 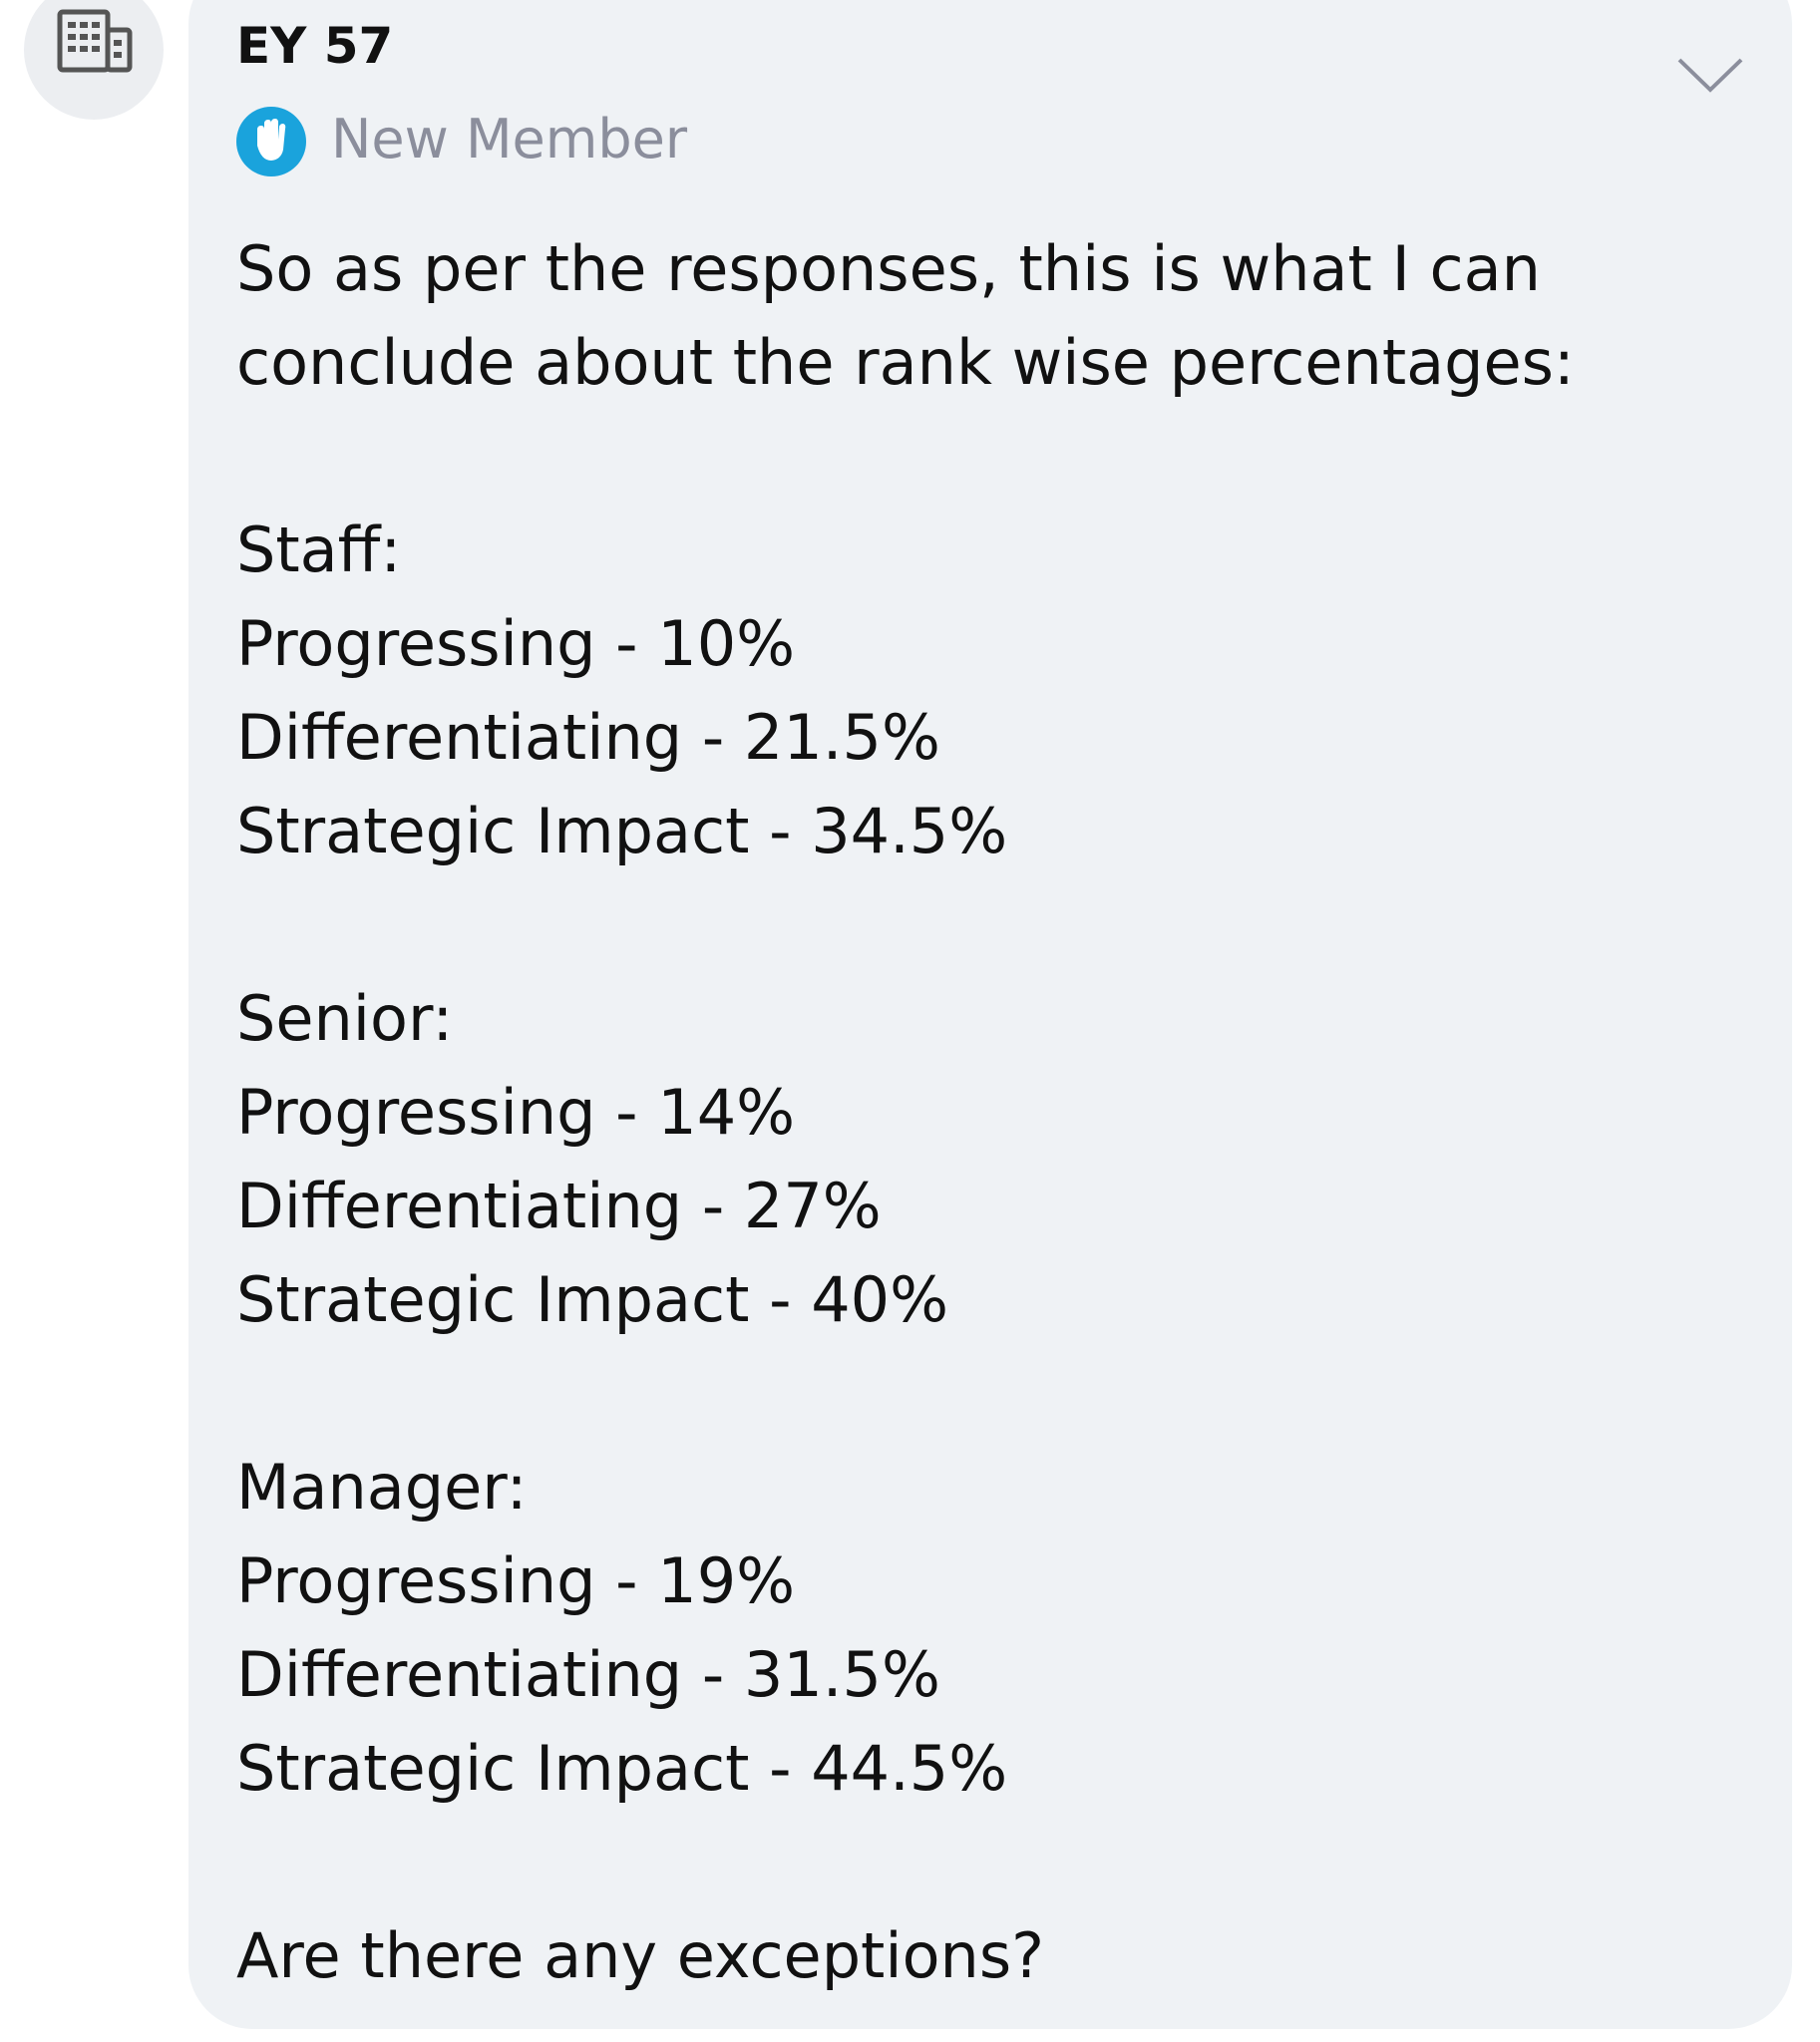 I want to click on section-item: Differentiating - 31.5%, so click(x=588, y=1674).